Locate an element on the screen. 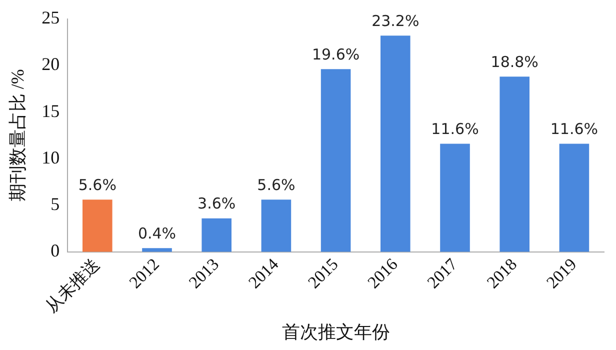  y-tick-label: 5 is located at coordinates (55, 204).